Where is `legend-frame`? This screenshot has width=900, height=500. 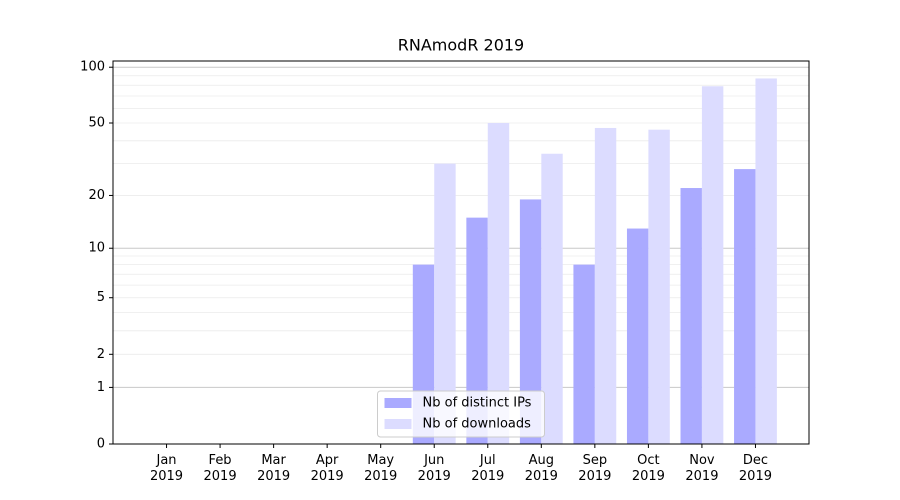 legend-frame is located at coordinates (461, 414).